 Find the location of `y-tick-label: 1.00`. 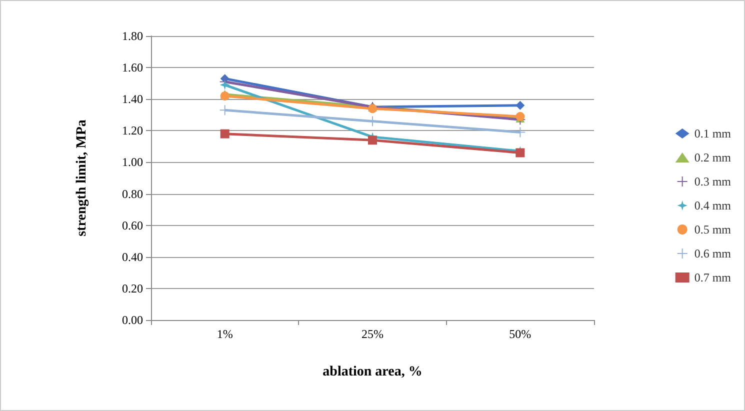

y-tick-label: 1.00 is located at coordinates (132, 162).